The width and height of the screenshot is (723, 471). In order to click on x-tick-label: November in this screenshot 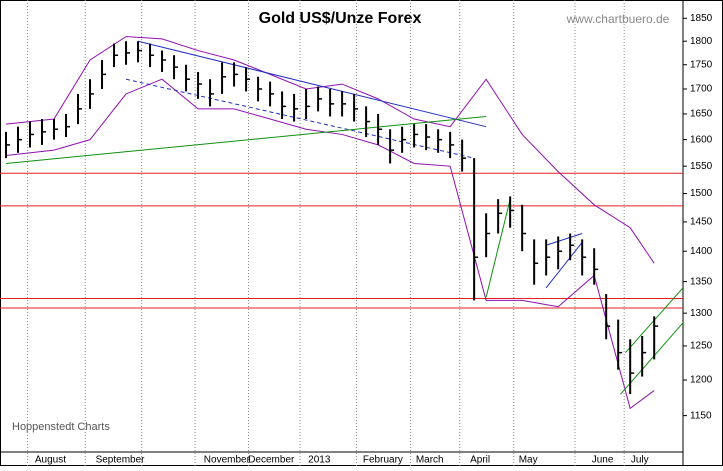, I will do `click(227, 460)`.